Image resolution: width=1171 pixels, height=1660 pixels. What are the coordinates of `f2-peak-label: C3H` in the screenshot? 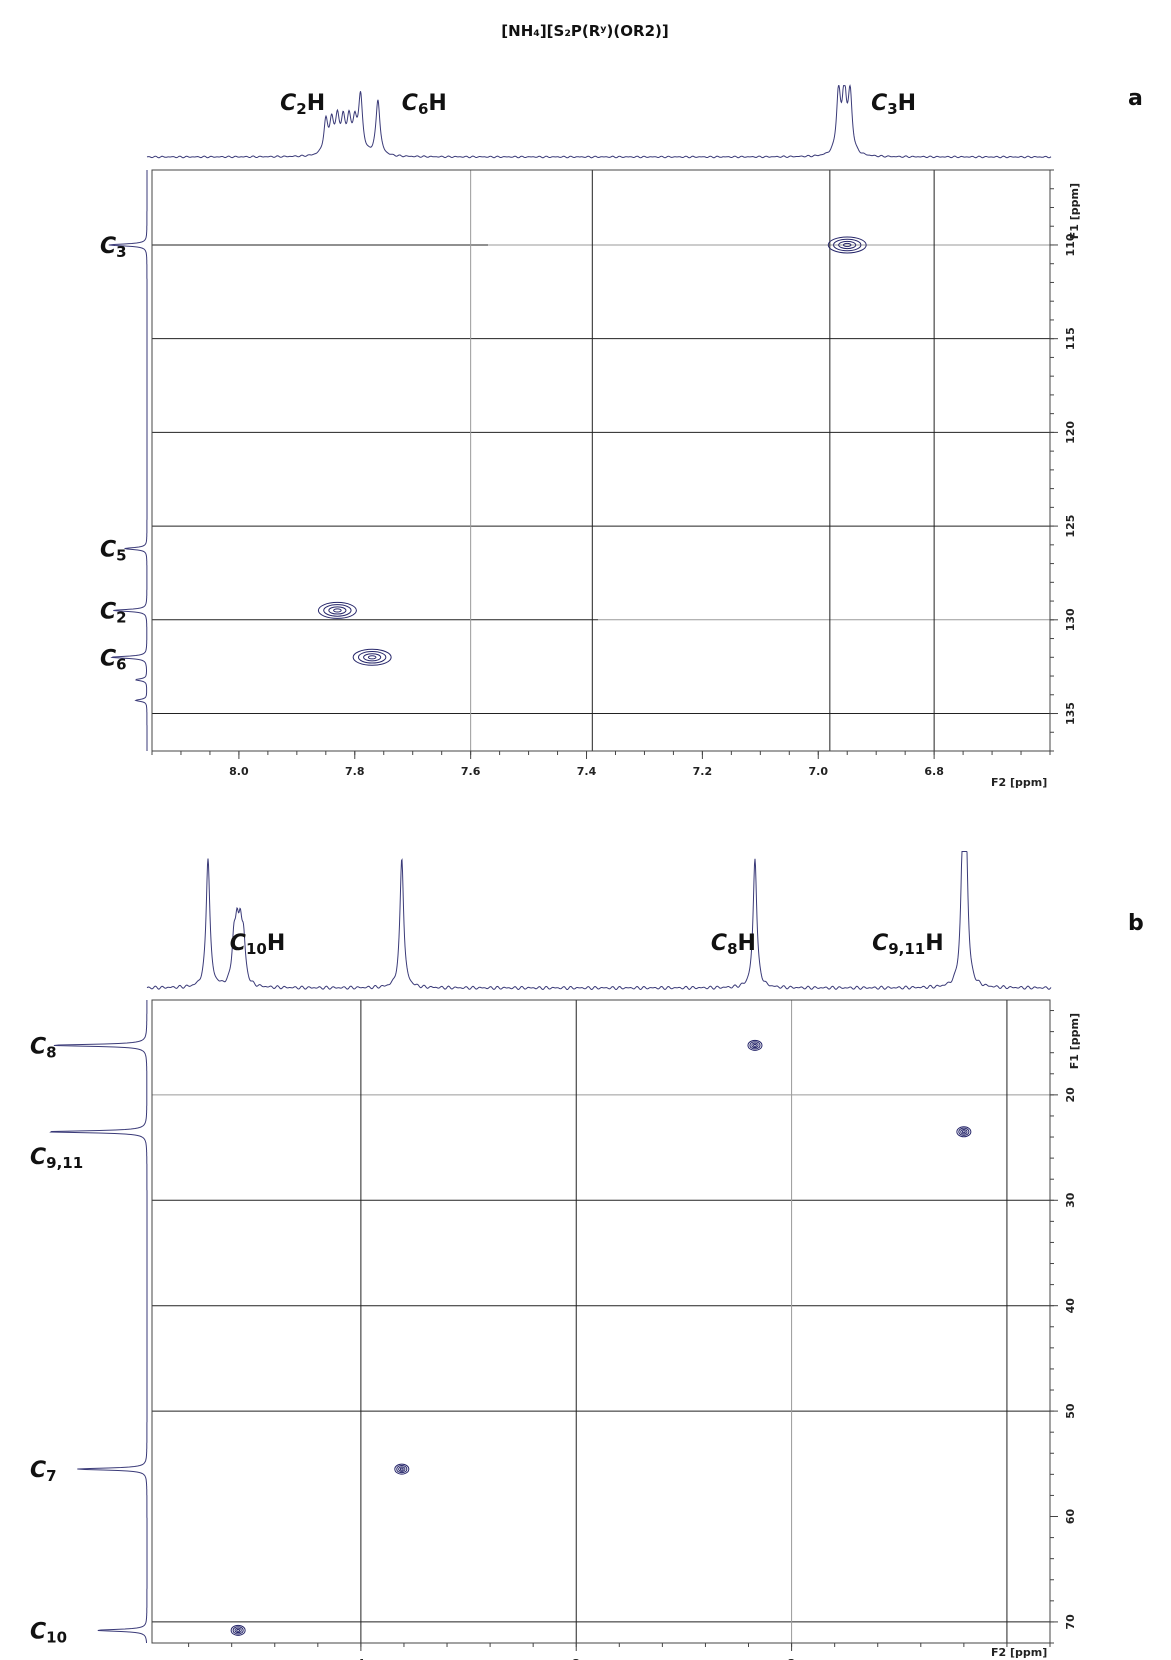 It's located at (893, 104).